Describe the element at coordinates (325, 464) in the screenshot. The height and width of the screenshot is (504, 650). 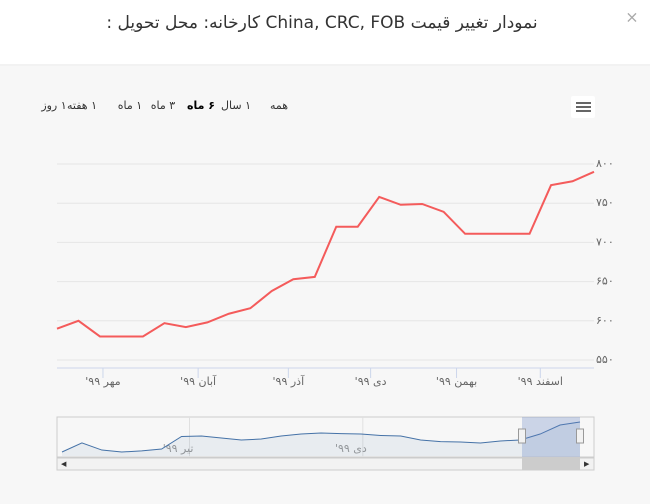
I see `scrollbar` at that location.